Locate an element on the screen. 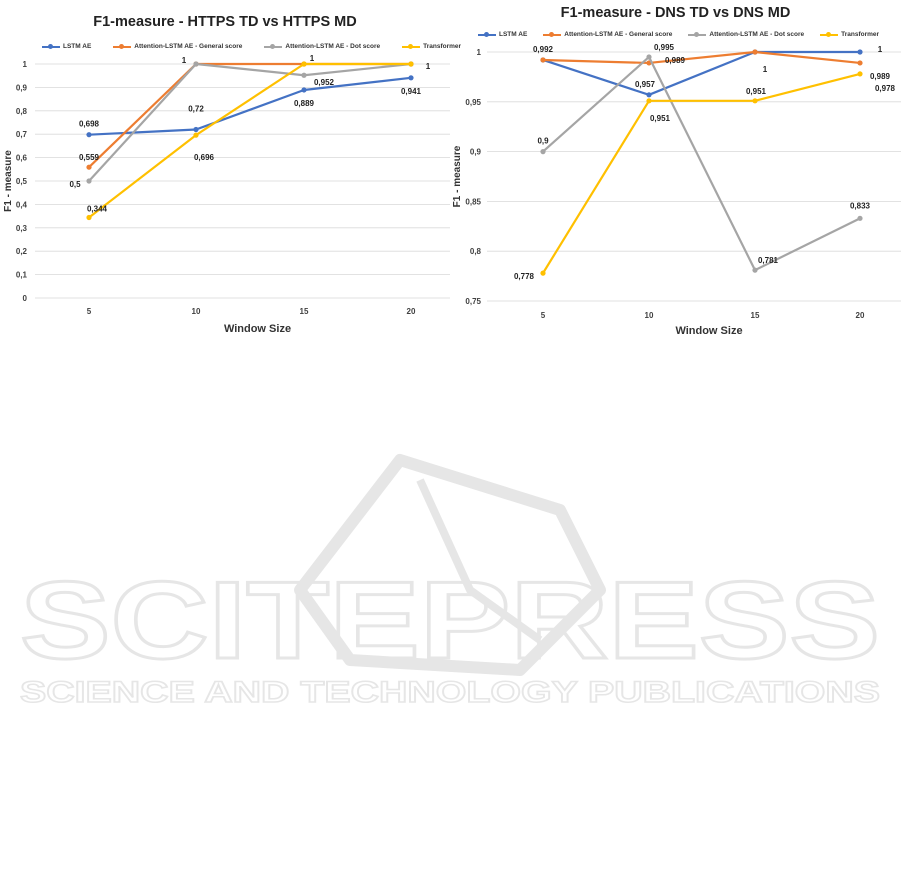 This screenshot has width=901, height=876. https-series-general-point is located at coordinates (89, 167).